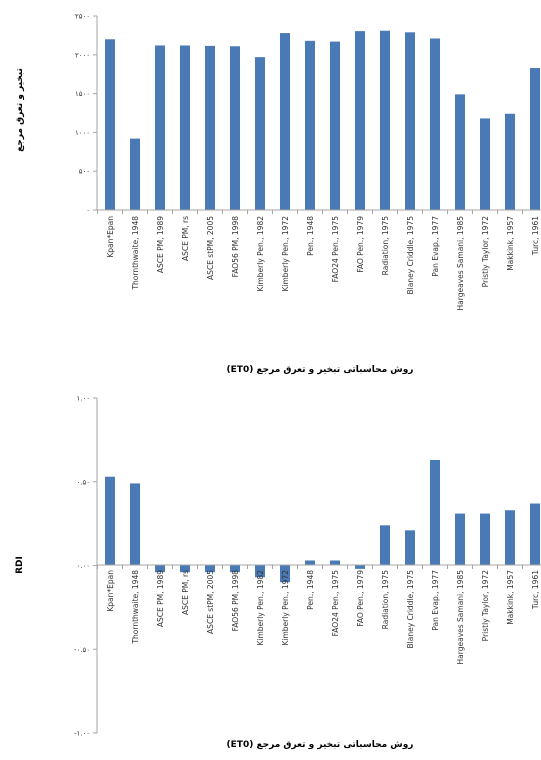 The height and width of the screenshot is (760, 541). Describe the element at coordinates (82, 94) in the screenshot. I see `chart1-y-tick-label: ۱۵۰۰` at that location.